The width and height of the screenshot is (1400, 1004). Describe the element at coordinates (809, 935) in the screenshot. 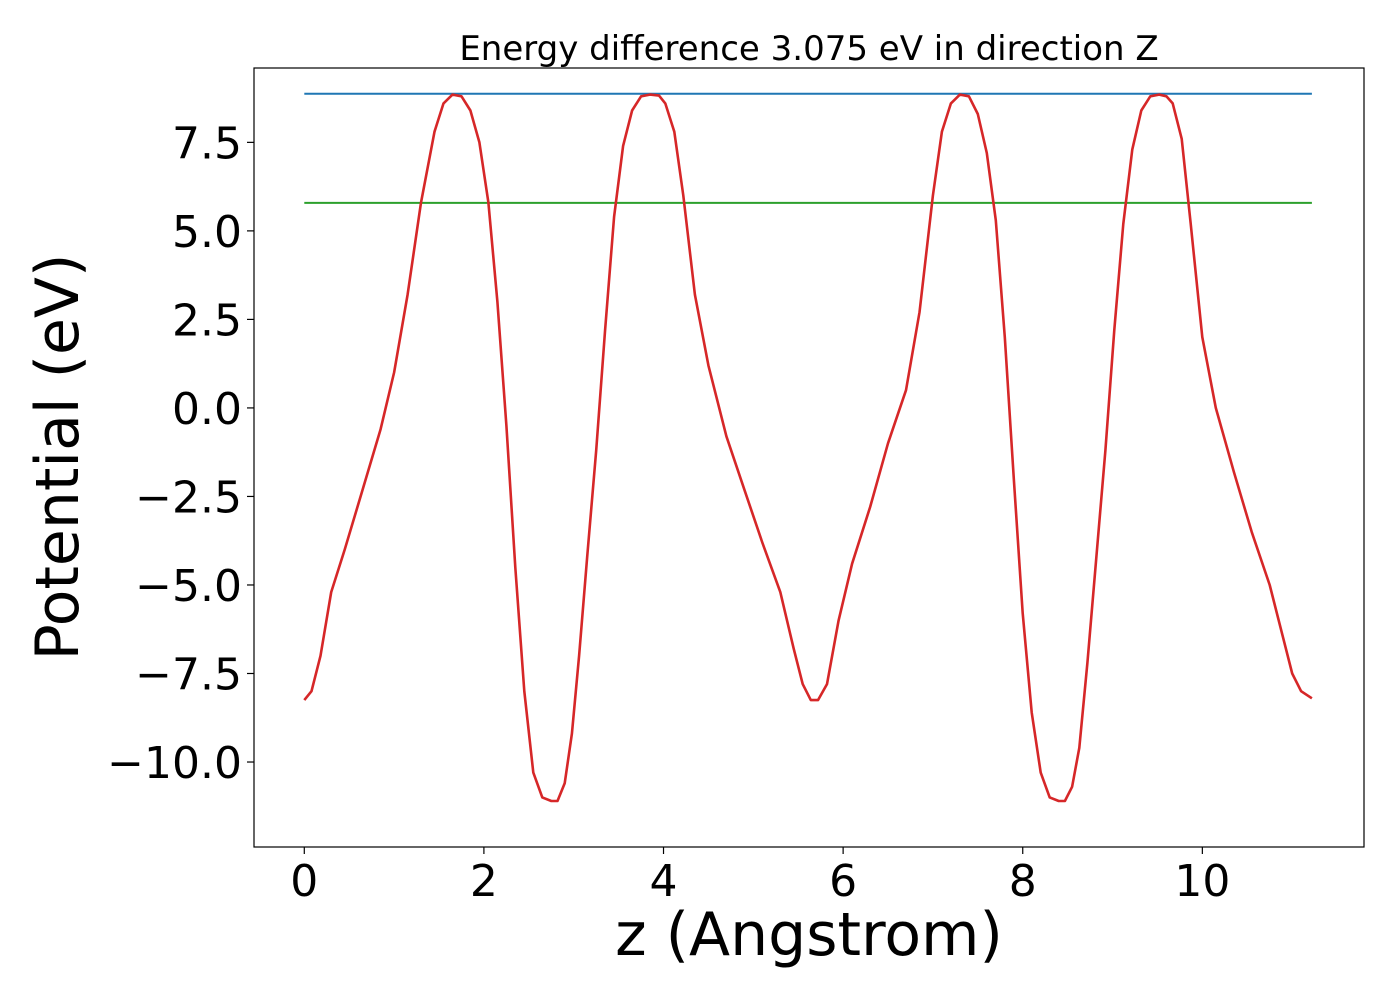

I see `x-axis-label: z (Angstrom)` at that location.